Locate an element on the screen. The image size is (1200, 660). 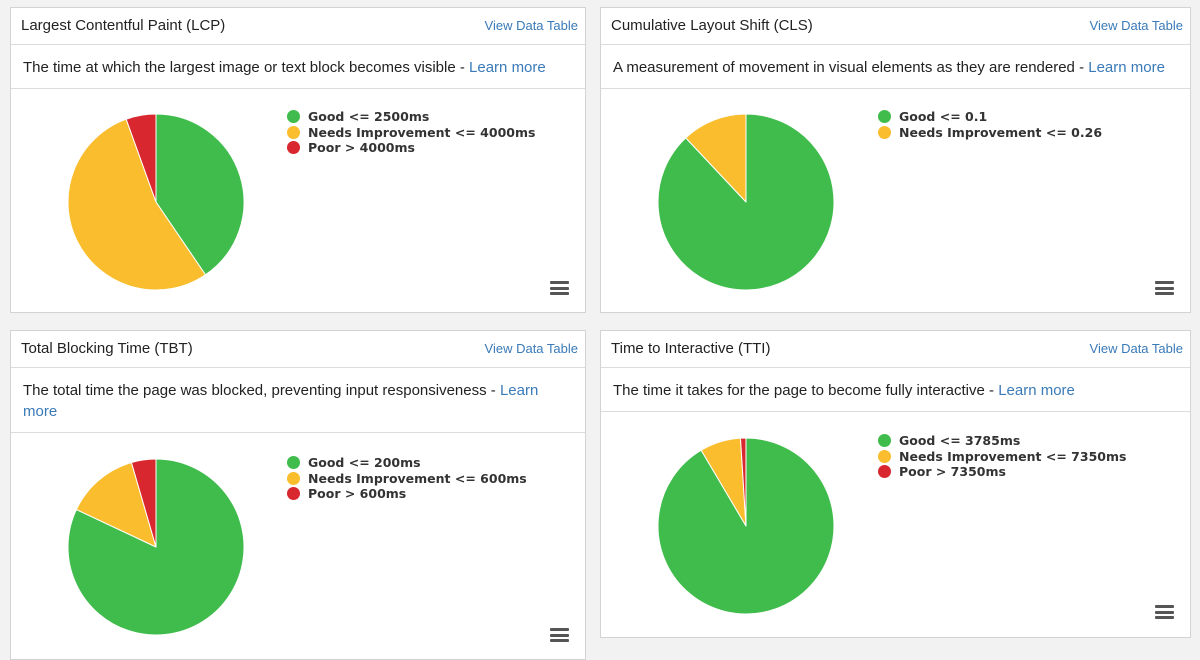
legend-label: Needs Improvement <= 4000ms is located at coordinates (422, 132).